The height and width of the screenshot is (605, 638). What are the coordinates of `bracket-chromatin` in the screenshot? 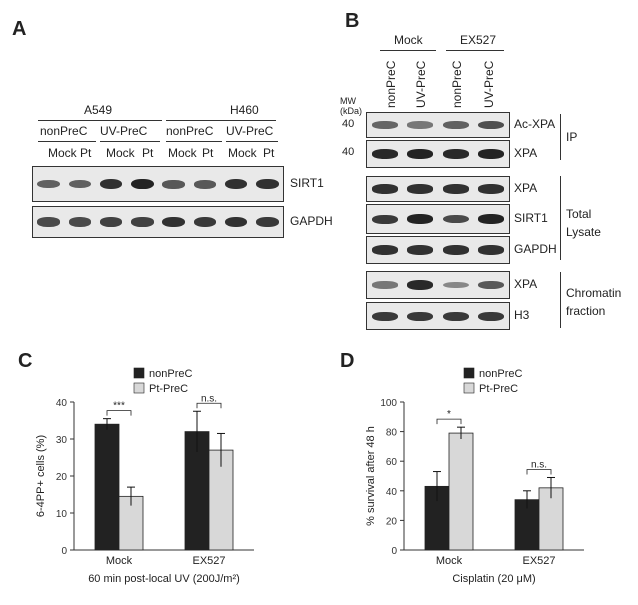 It's located at (560, 300).